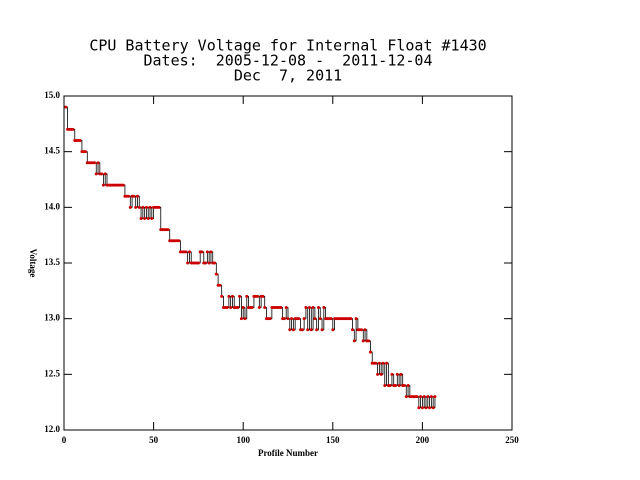 The width and height of the screenshot is (640, 480). Describe the element at coordinates (423, 440) in the screenshot. I see `x-tick-label: 200` at that location.